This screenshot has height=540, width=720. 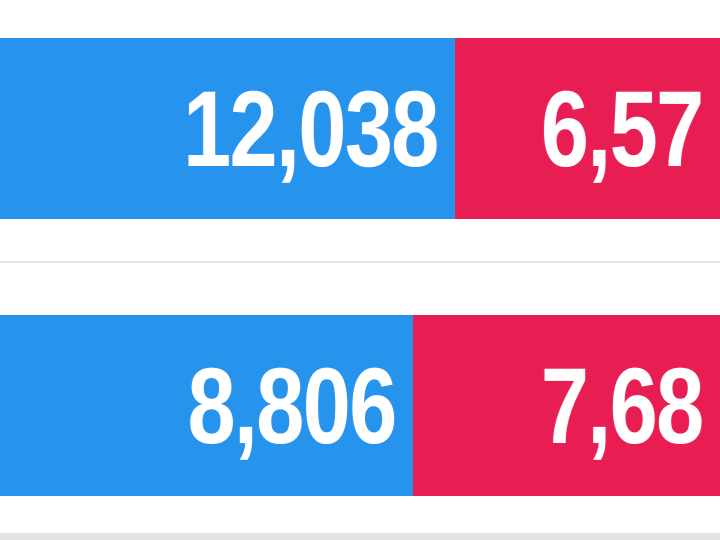 What do you see at coordinates (622, 128) in the screenshot?
I see `bar-value-label: 6,57` at bounding box center [622, 128].